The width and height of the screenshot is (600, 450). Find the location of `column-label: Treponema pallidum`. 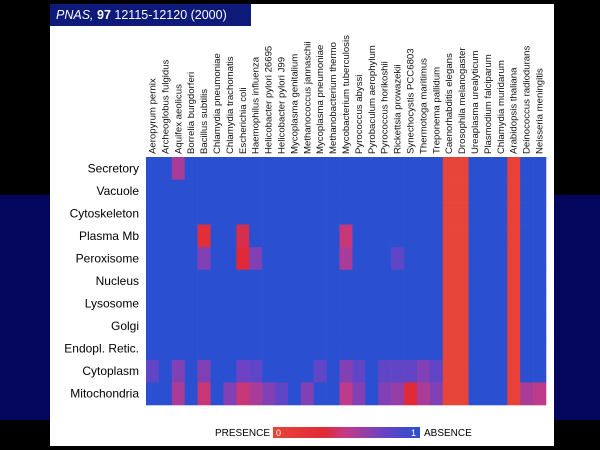

column-label: Treponema pallidum is located at coordinates (436, 110).